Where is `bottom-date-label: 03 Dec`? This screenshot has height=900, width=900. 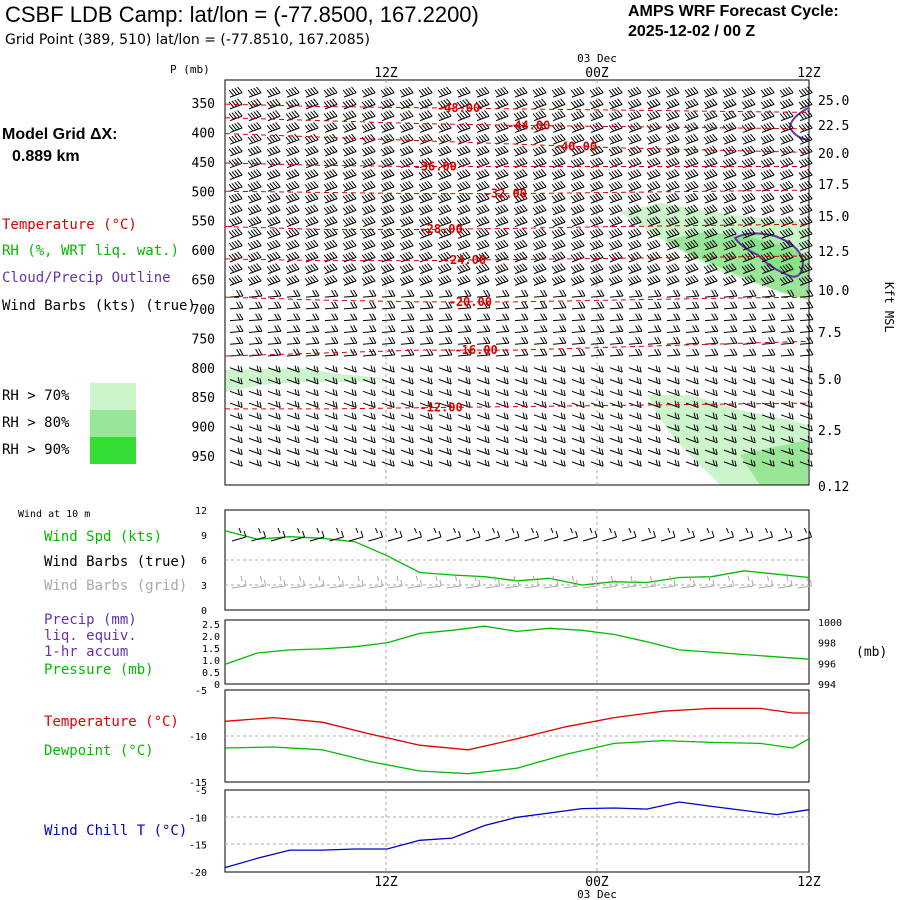 bottom-date-label: 03 Dec is located at coordinates (597, 894).